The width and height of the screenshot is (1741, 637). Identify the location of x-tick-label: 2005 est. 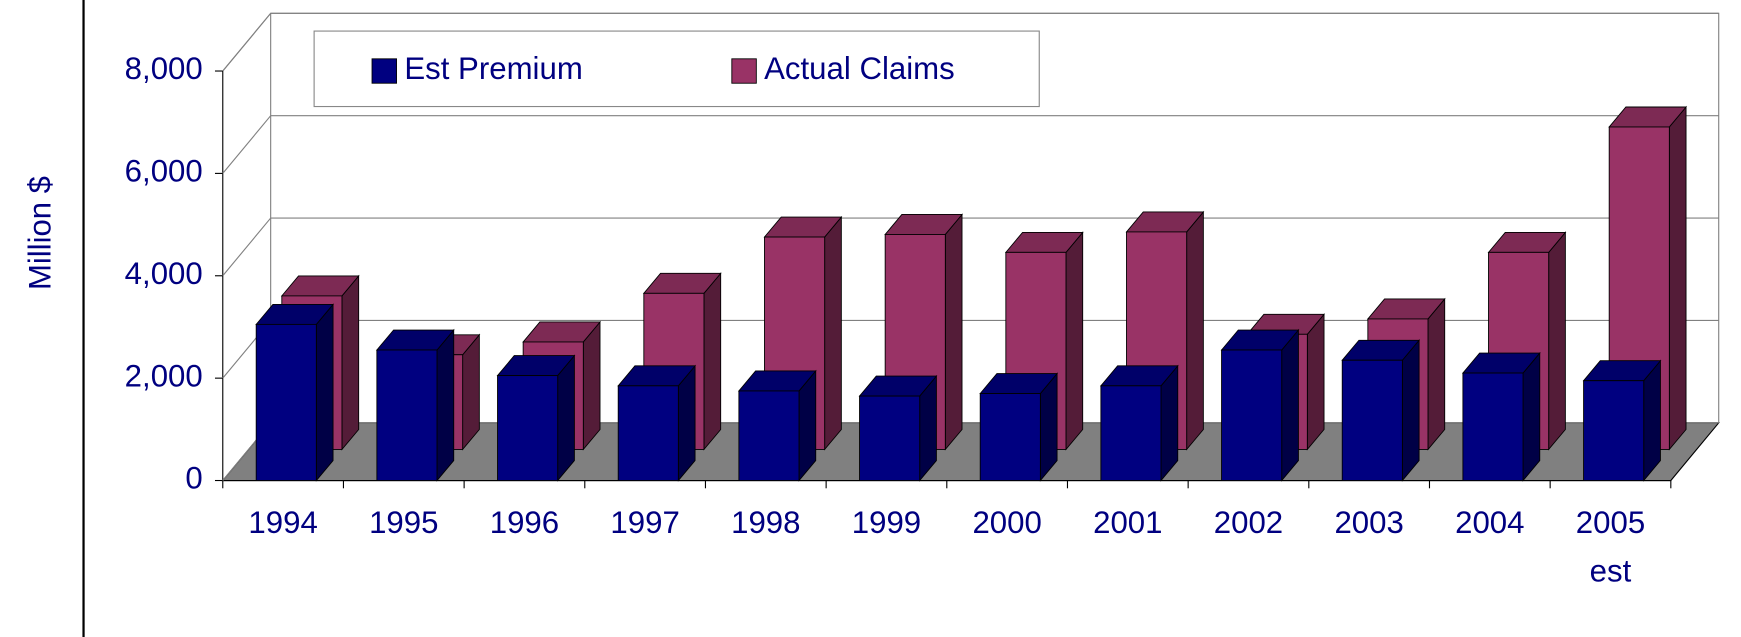
(1610, 547).